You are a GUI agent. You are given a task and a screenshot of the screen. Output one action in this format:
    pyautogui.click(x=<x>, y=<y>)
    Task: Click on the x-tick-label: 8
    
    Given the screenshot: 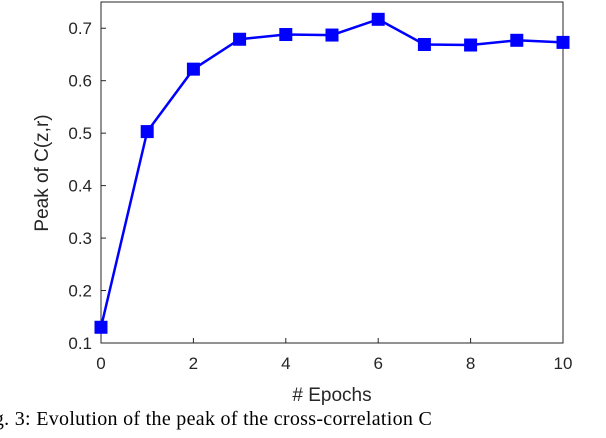 What is the action you would take?
    pyautogui.click(x=470, y=363)
    